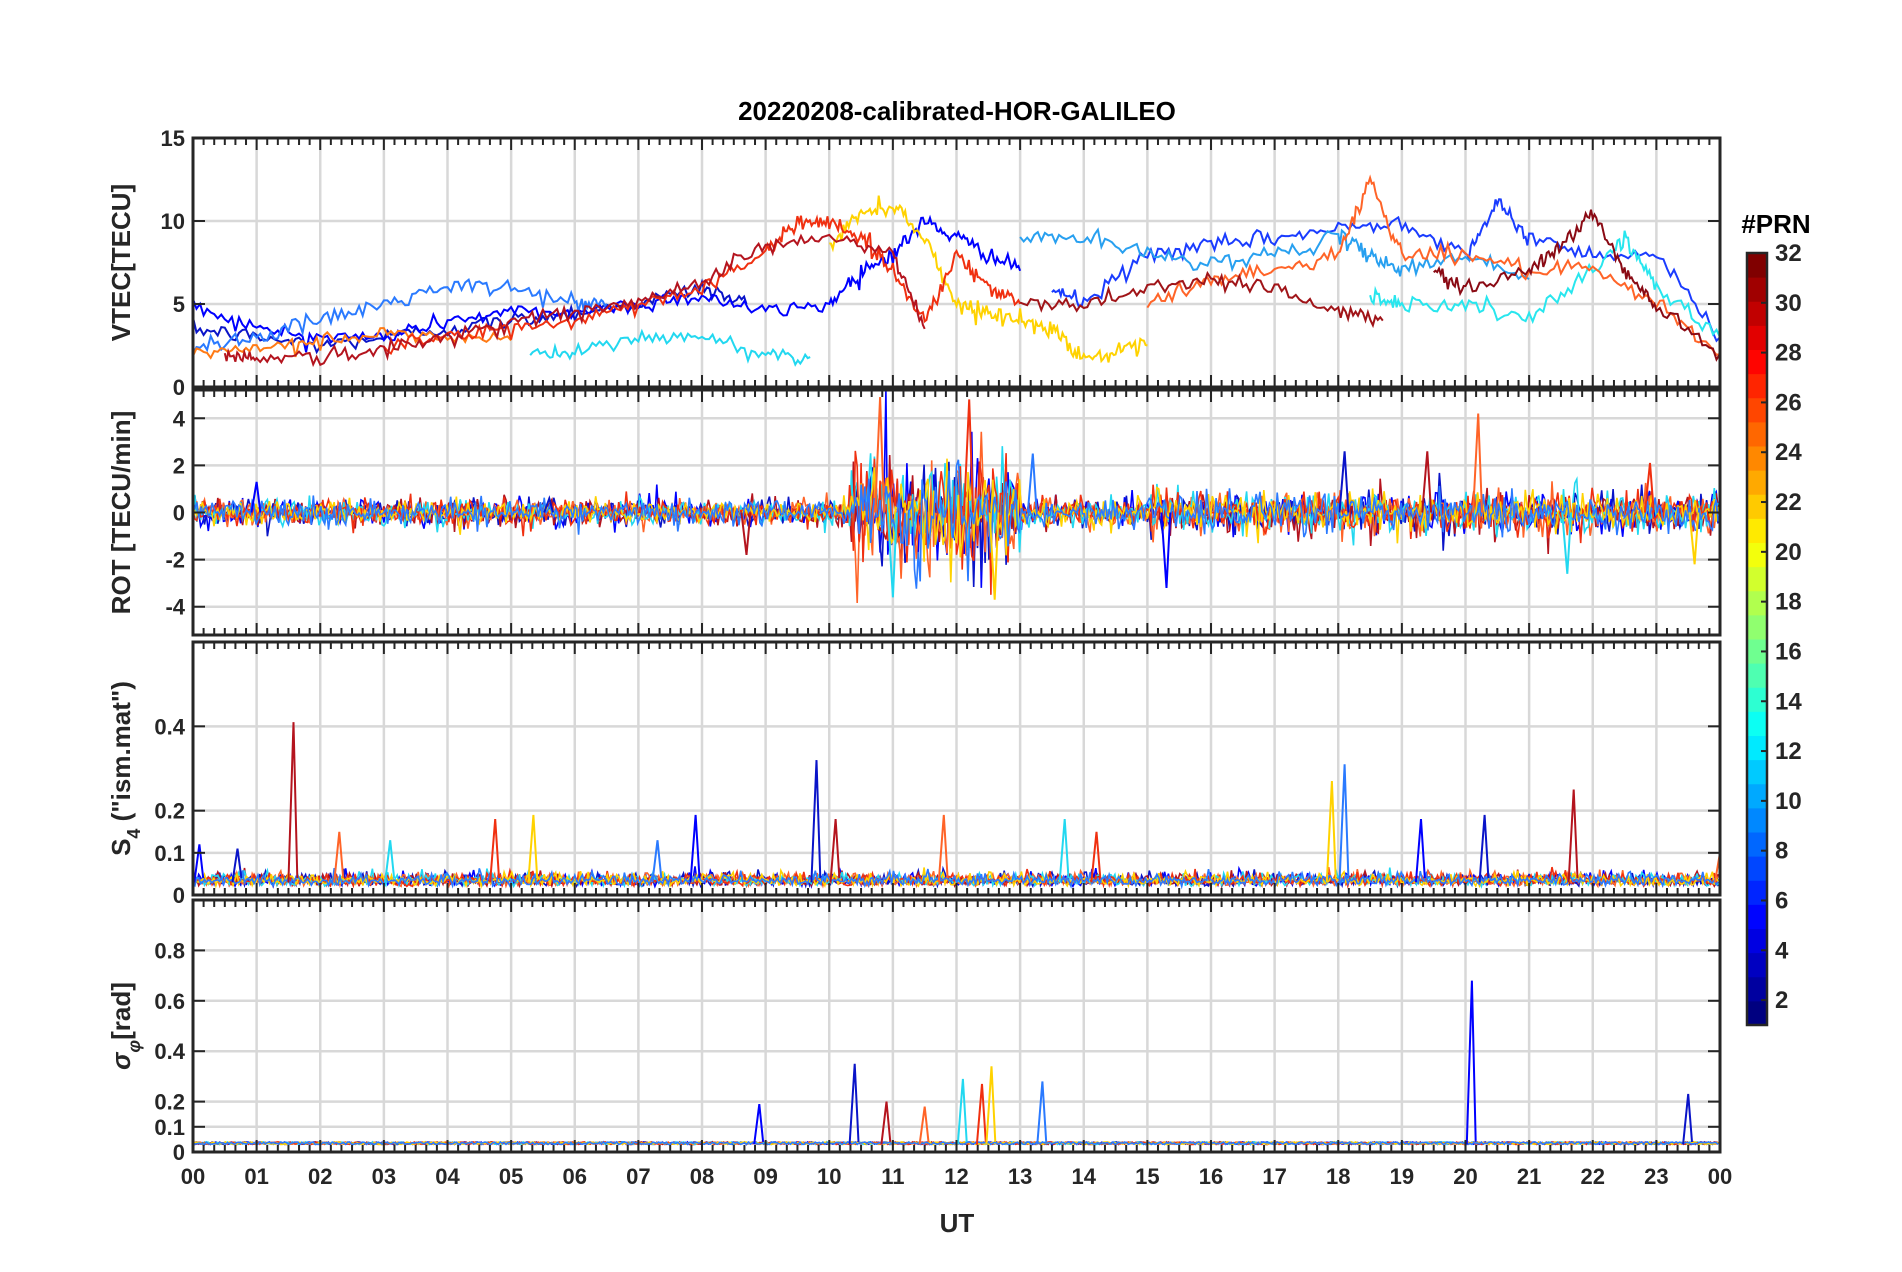 The width and height of the screenshot is (1902, 1272). Describe the element at coordinates (1020, 1176) in the screenshot. I see `x-tick-label: 13` at that location.